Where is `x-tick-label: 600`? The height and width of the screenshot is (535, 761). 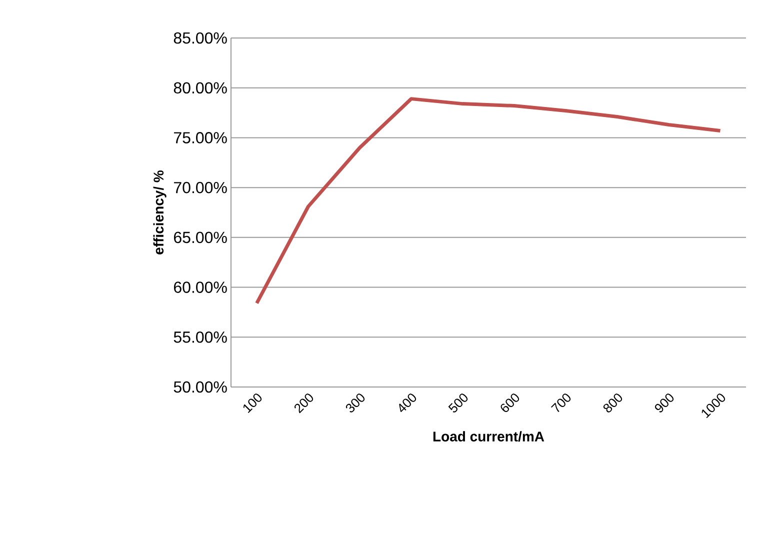
x-tick-label: 600 is located at coordinates (510, 403).